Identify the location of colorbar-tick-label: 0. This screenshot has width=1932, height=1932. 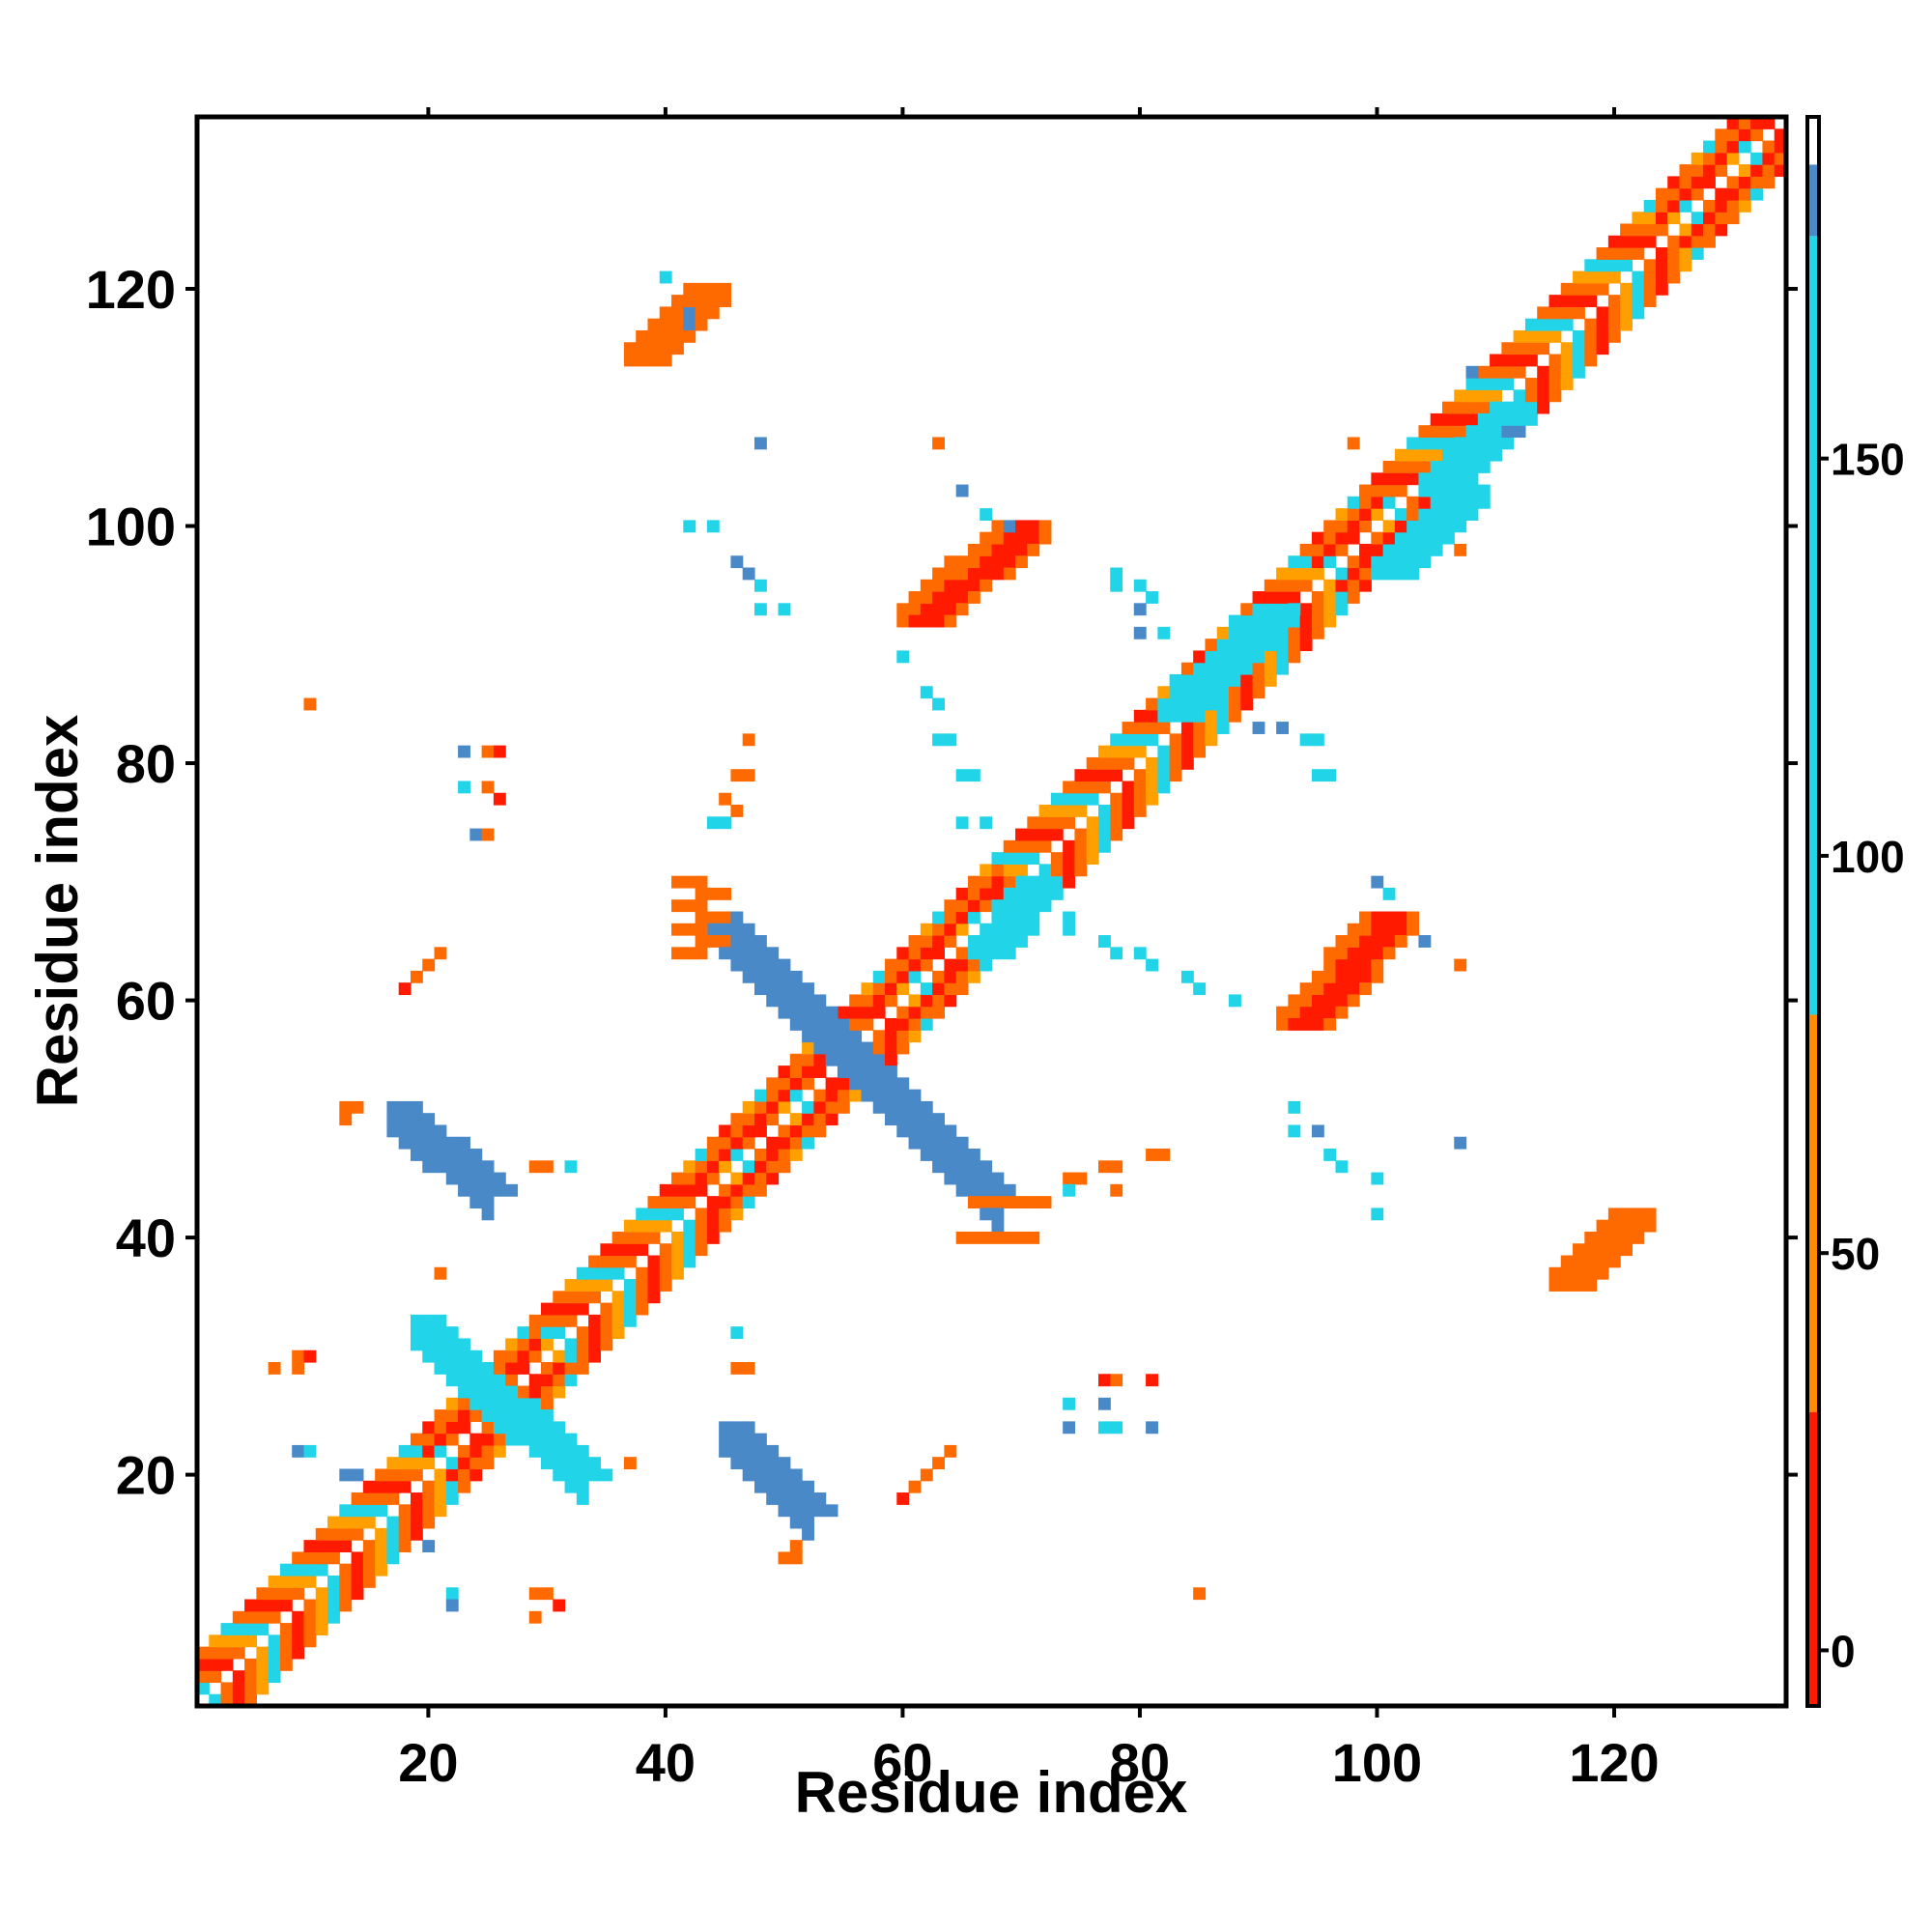
(1843, 1651).